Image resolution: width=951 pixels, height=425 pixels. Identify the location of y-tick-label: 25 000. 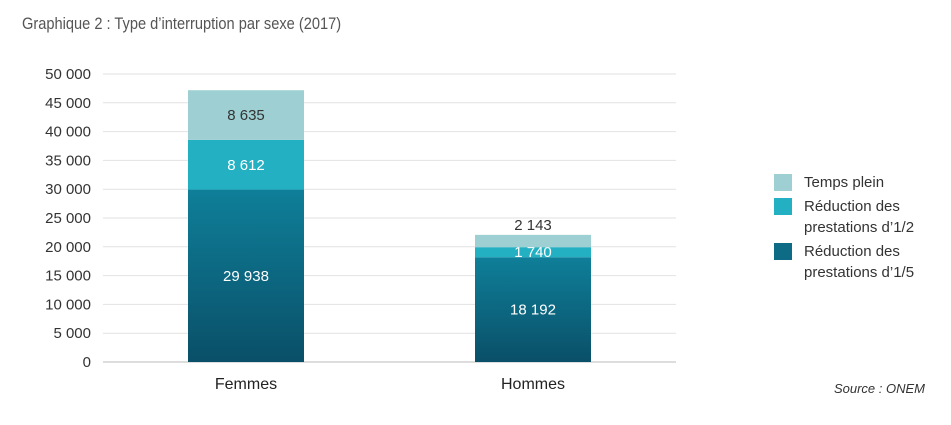
(68, 218).